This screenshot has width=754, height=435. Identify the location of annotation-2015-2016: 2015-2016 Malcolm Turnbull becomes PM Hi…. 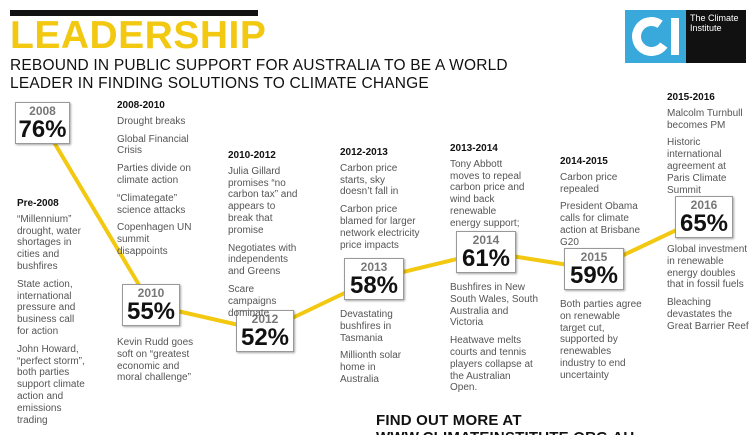
(705, 144).